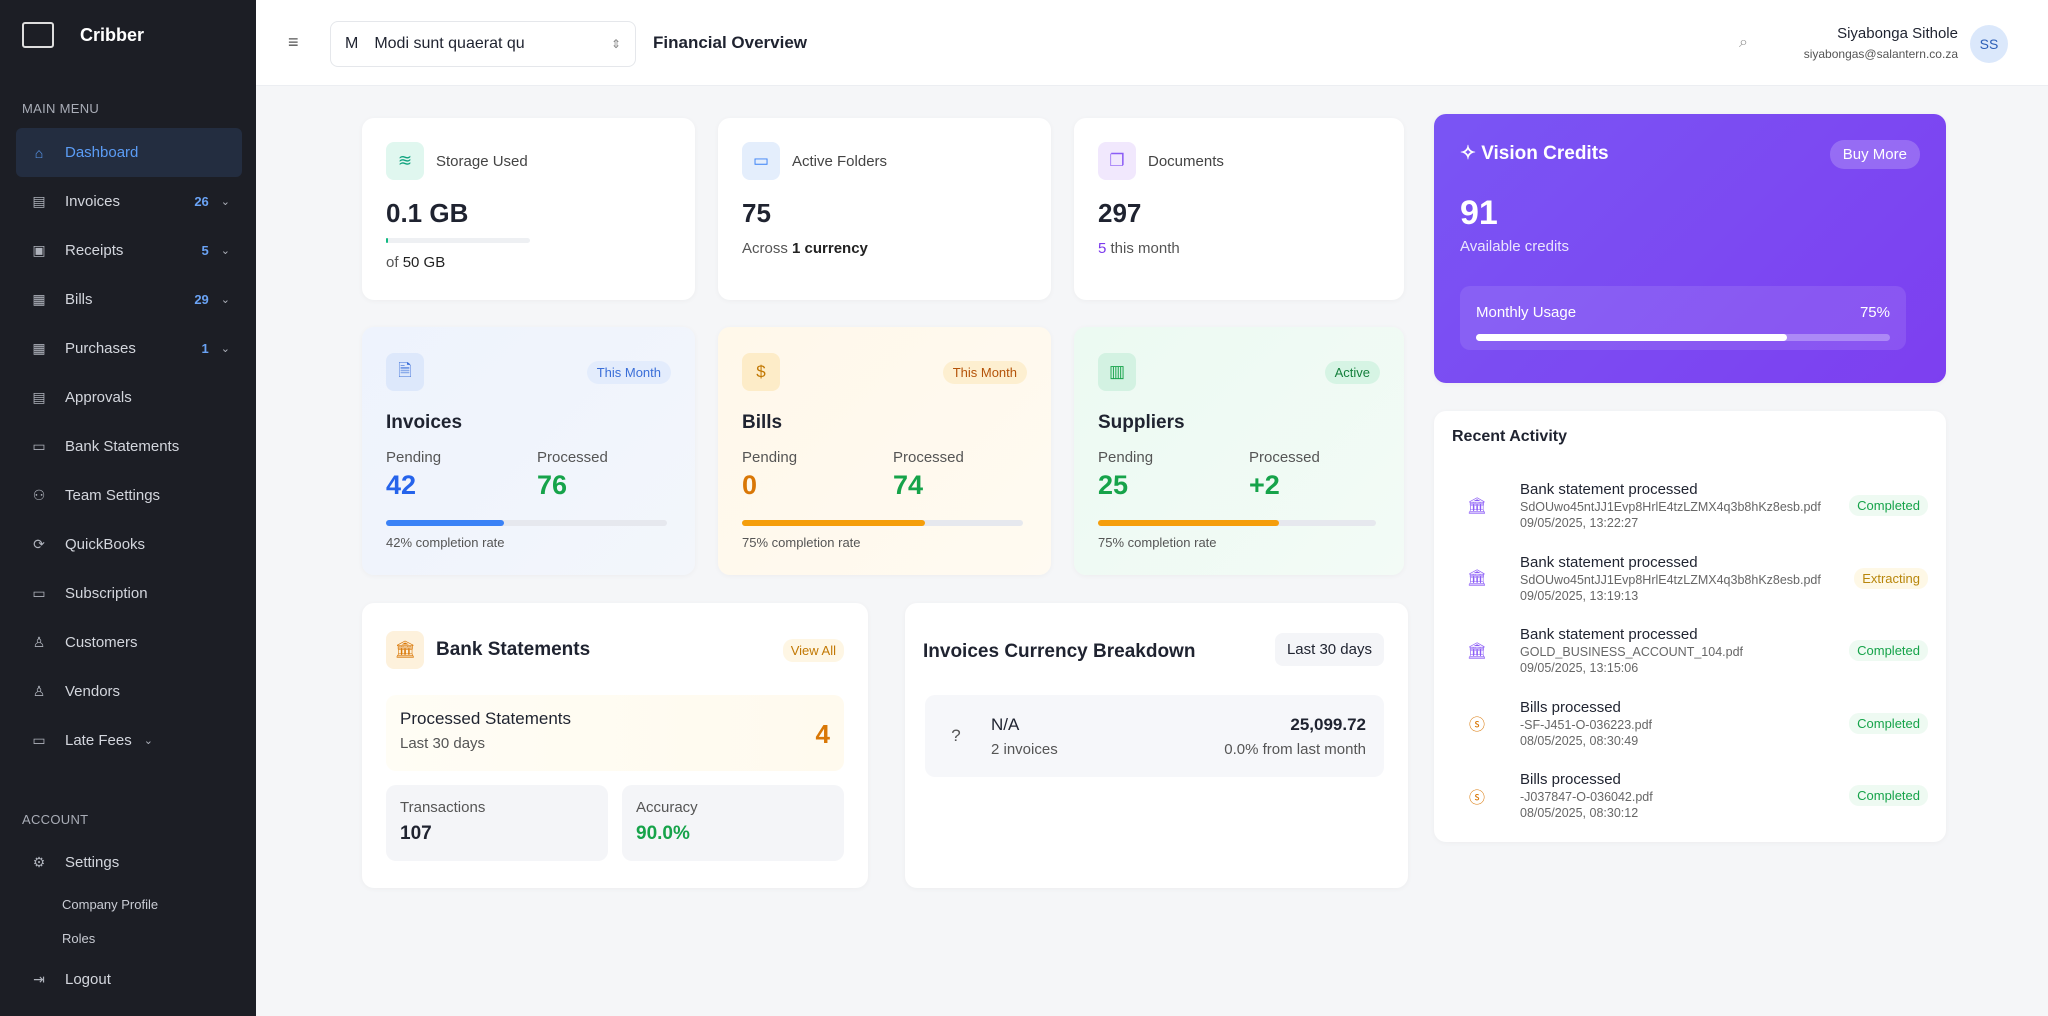 Image resolution: width=2048 pixels, height=1016 pixels. What do you see at coordinates (129, 544) in the screenshot?
I see `sidebar-item-quickbooks: ⟳ QuickBooks` at bounding box center [129, 544].